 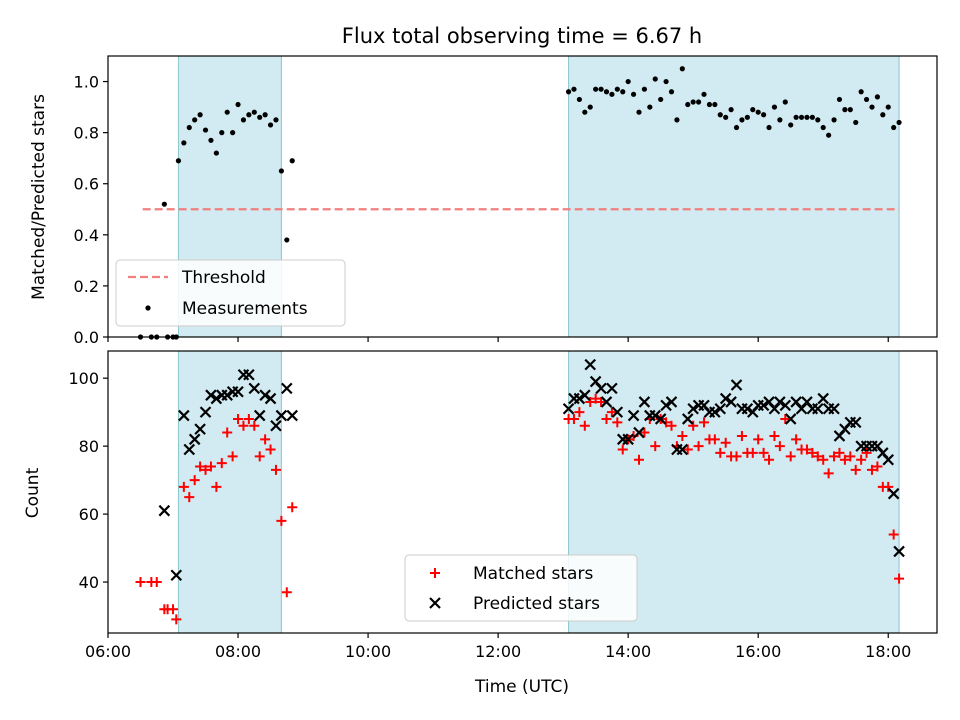 I want to click on top-y-tick-label: 0.8, so click(x=86, y=133).